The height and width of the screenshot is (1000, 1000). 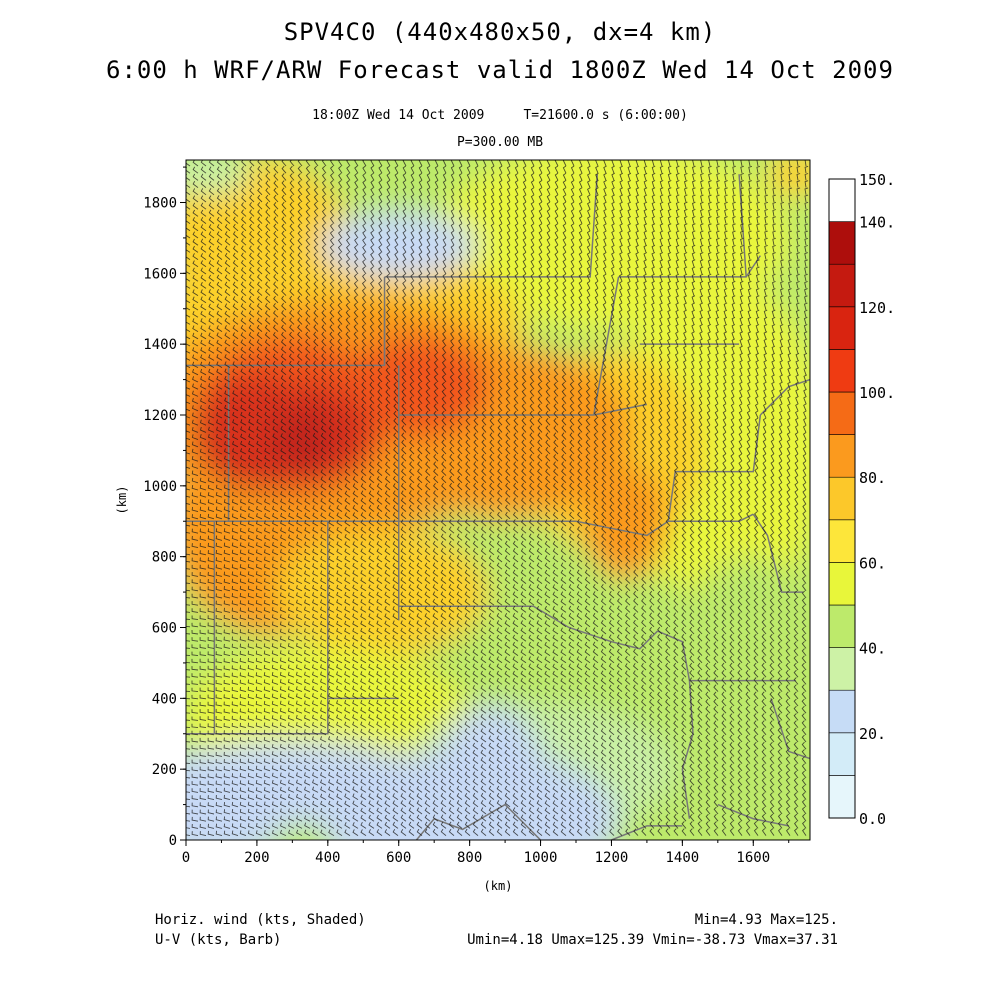 What do you see at coordinates (164, 770) in the screenshot?
I see `y-tick-label: 200` at bounding box center [164, 770].